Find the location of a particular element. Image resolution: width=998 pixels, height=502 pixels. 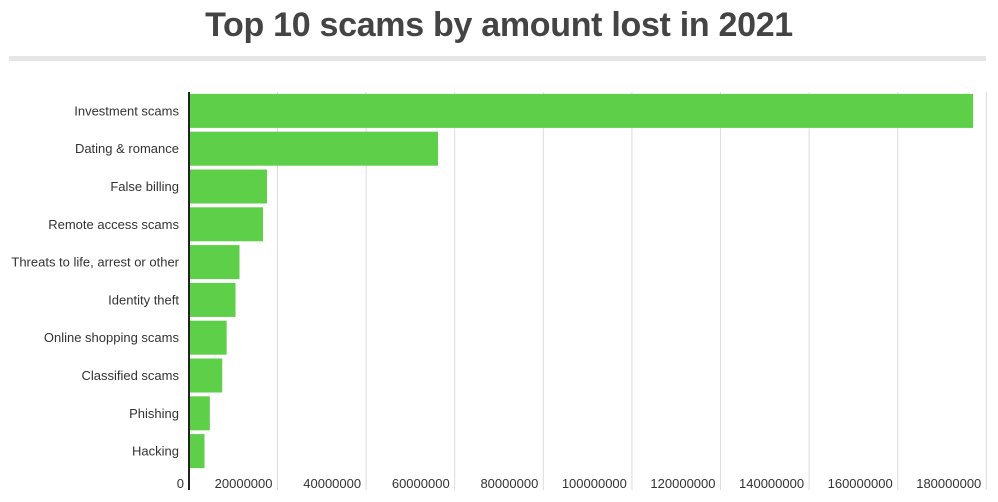

category-label: False billing is located at coordinates (144, 186).